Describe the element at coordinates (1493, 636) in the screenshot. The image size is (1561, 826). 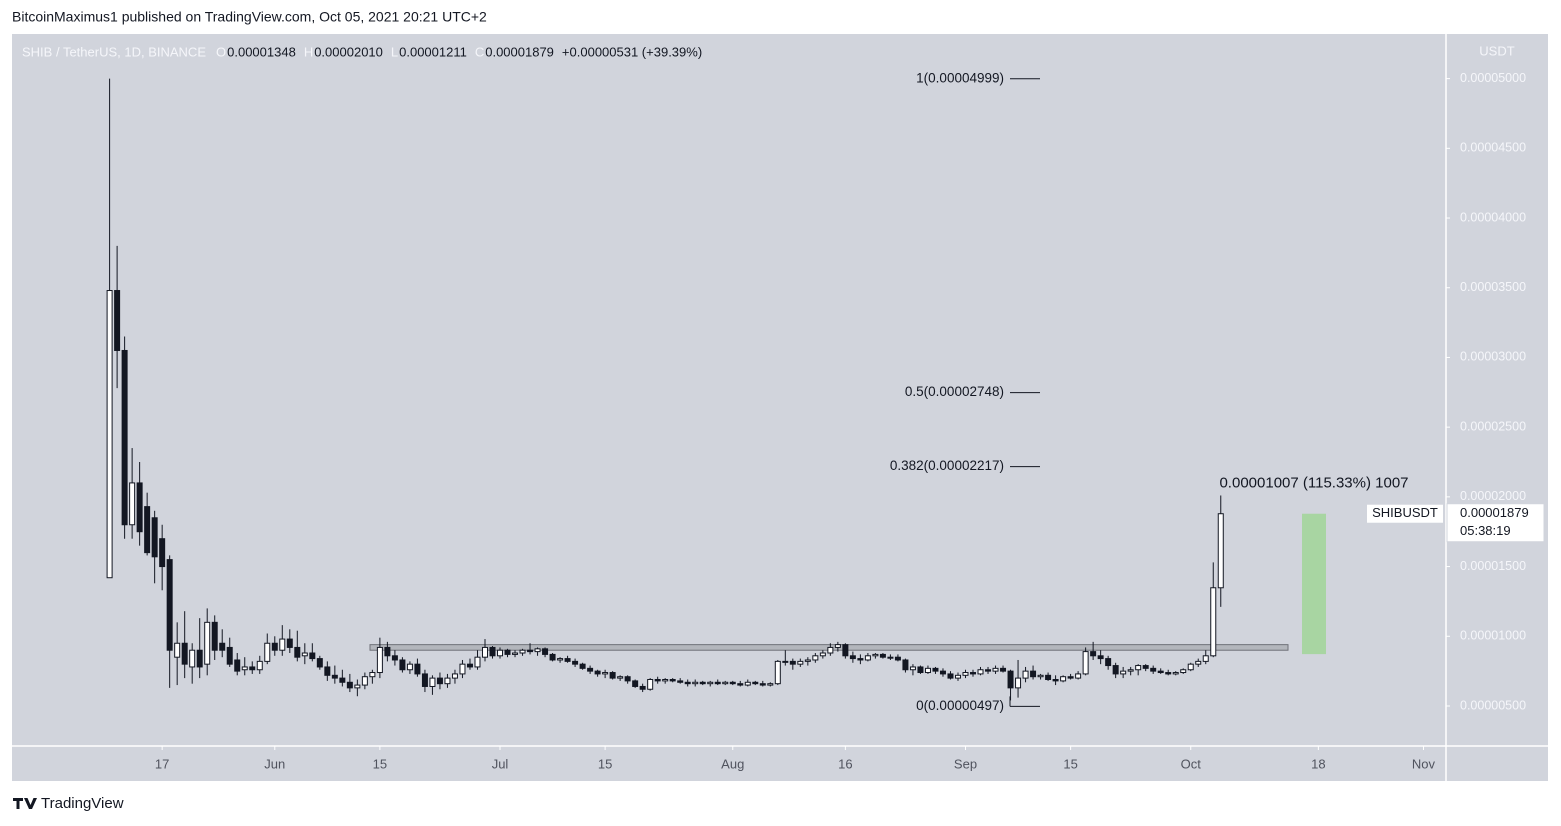
I see `y-tick-label: 0.00001000` at that location.